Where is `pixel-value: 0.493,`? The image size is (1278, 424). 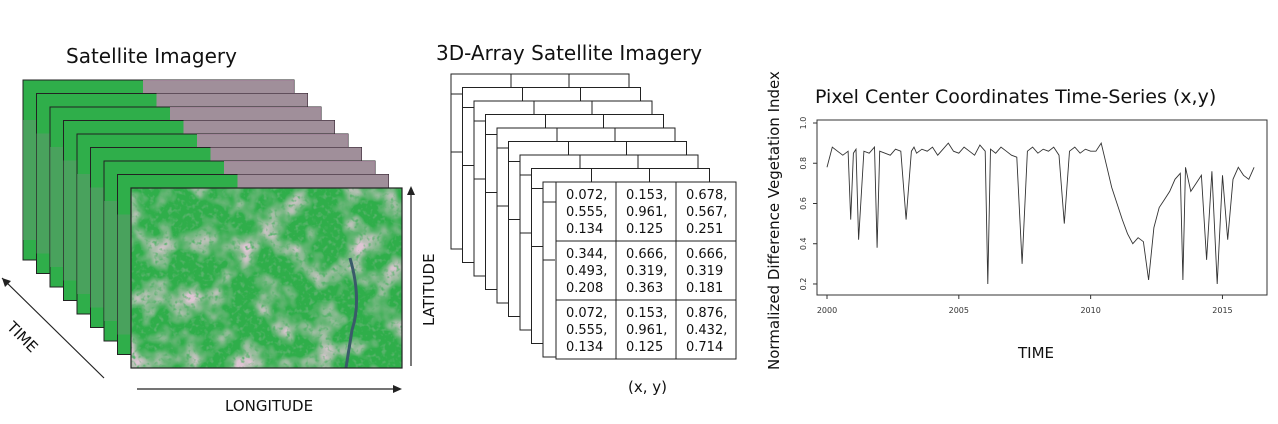
pixel-value: 0.493, is located at coordinates (586, 271).